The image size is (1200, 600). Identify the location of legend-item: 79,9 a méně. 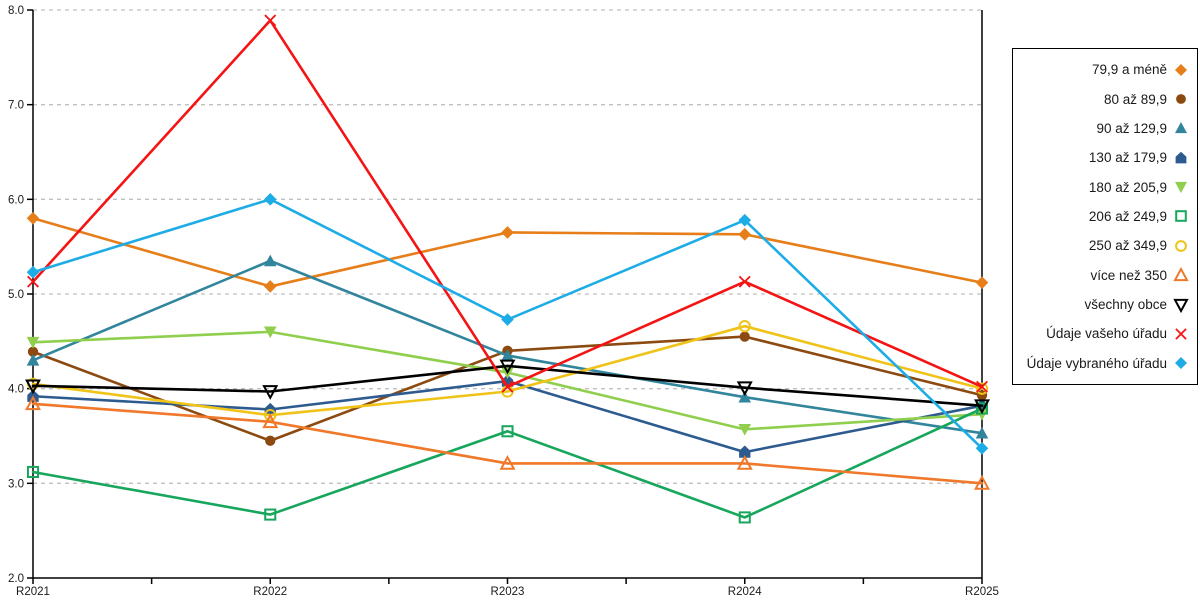
(1103, 70).